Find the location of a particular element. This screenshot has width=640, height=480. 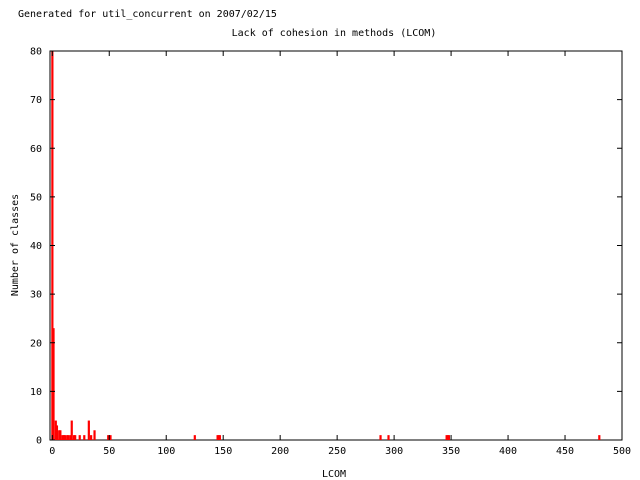

x-tick-label: 100 is located at coordinates (166, 451).